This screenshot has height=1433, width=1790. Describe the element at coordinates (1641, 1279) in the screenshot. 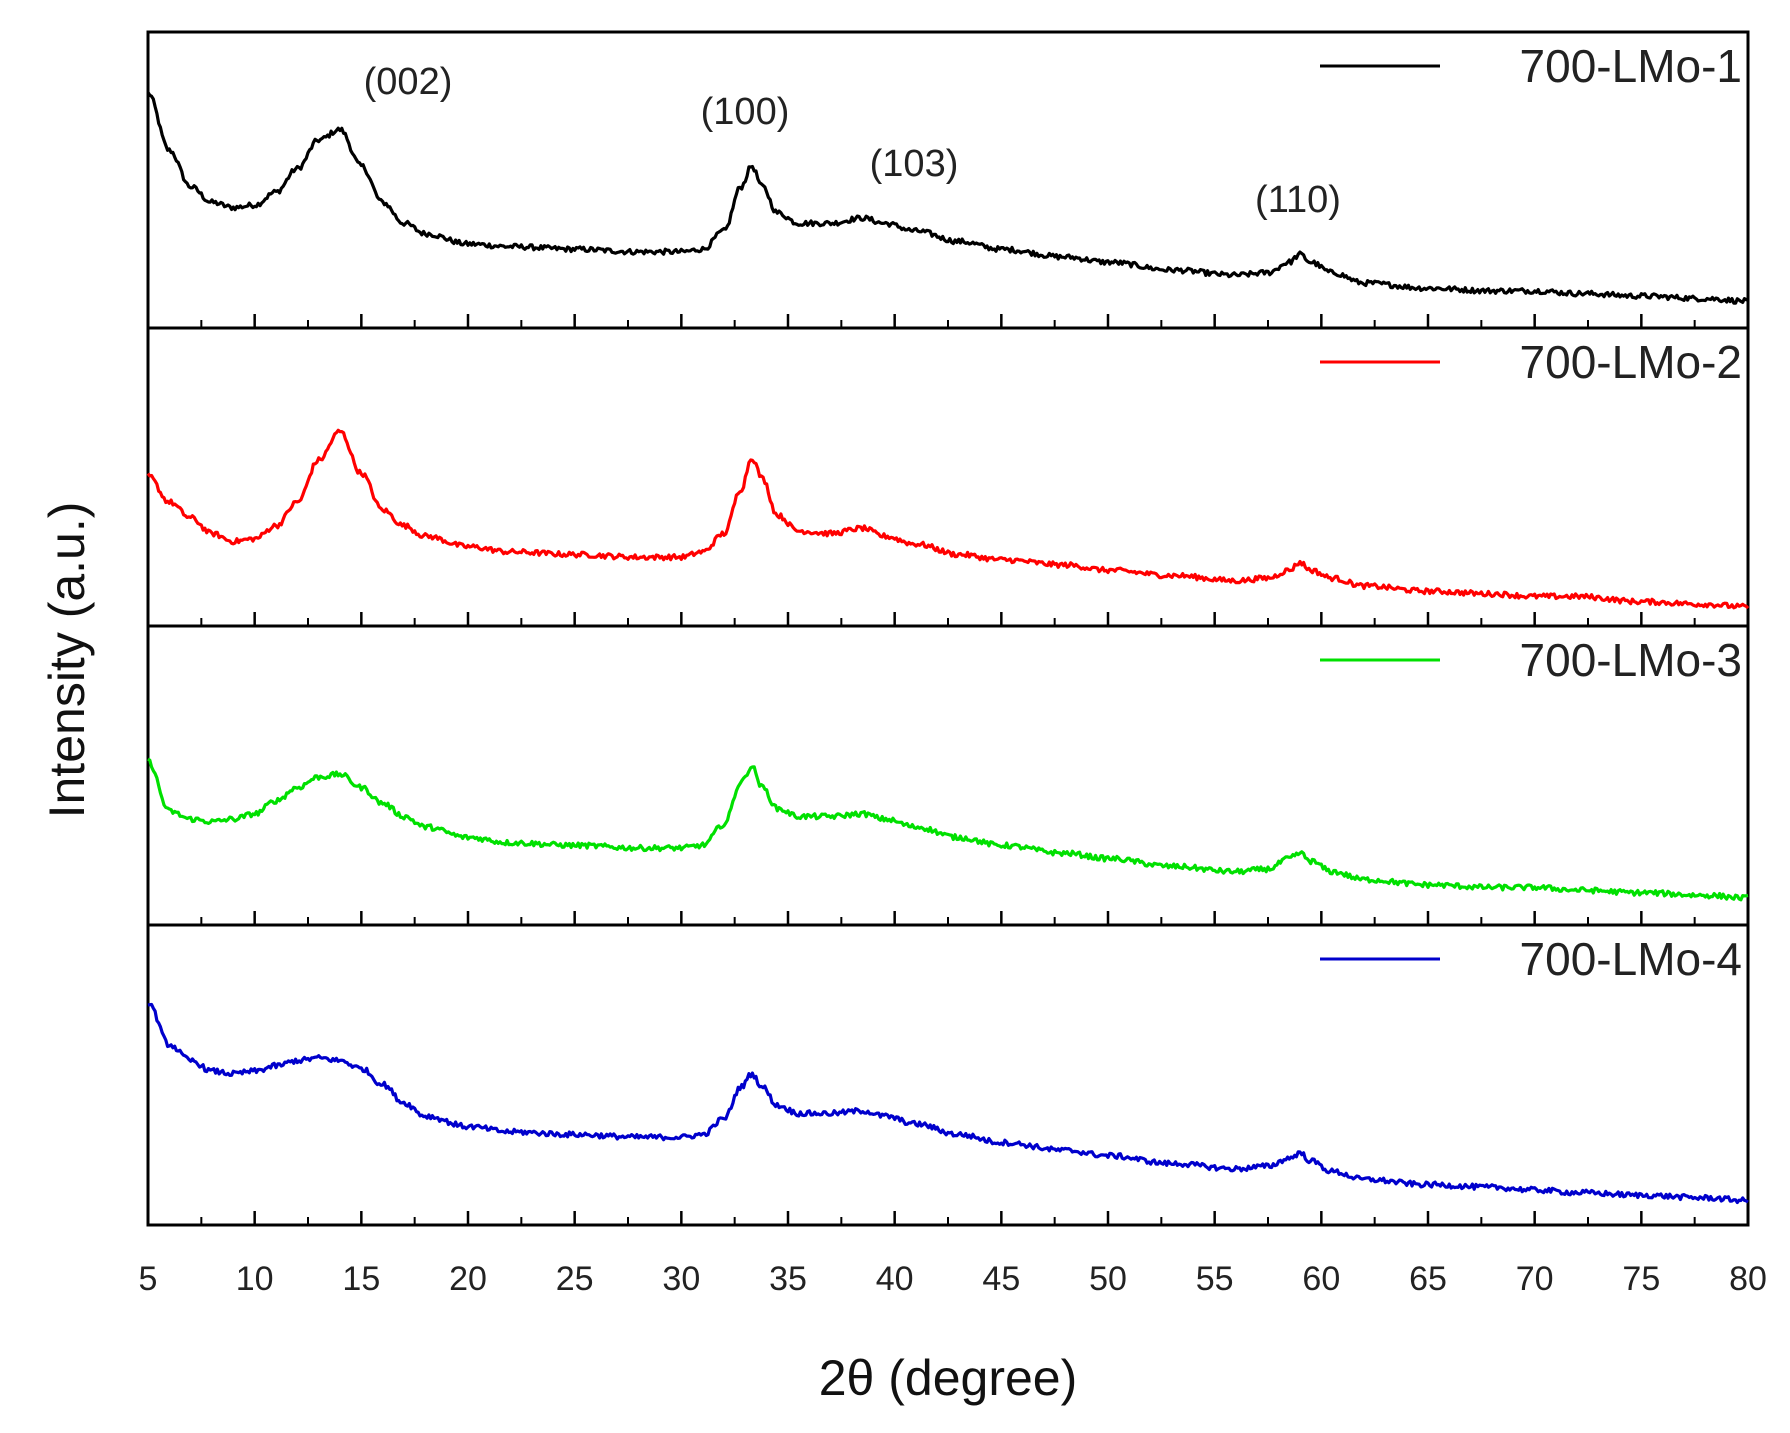

I see `x-tick-label: 75` at that location.